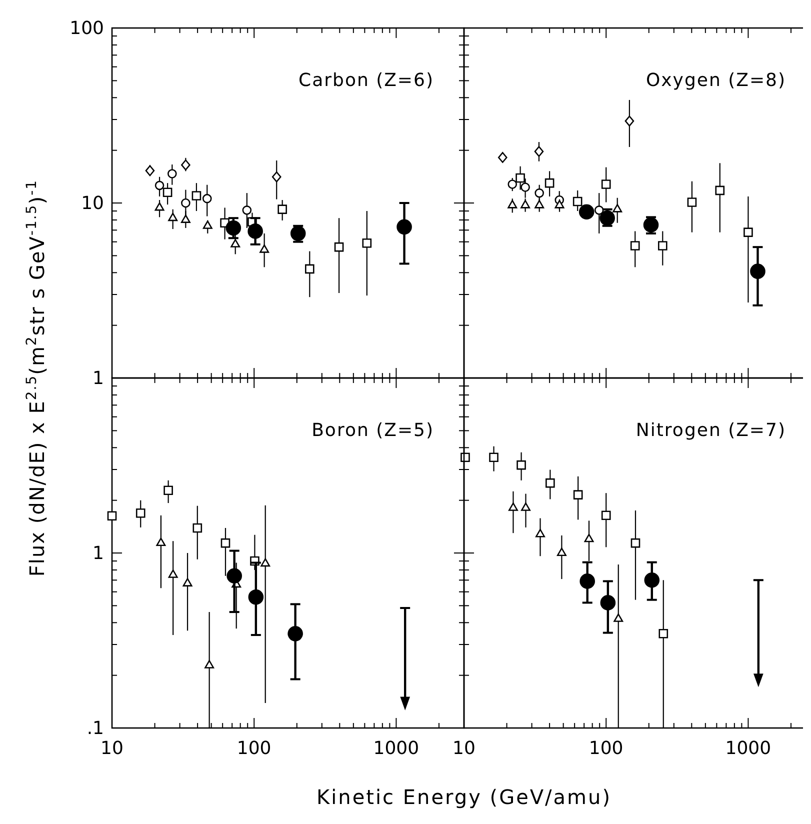 Image resolution: width=811 pixels, height=824 pixels. I want to click on y-tick-label: .1, so click(95, 728).